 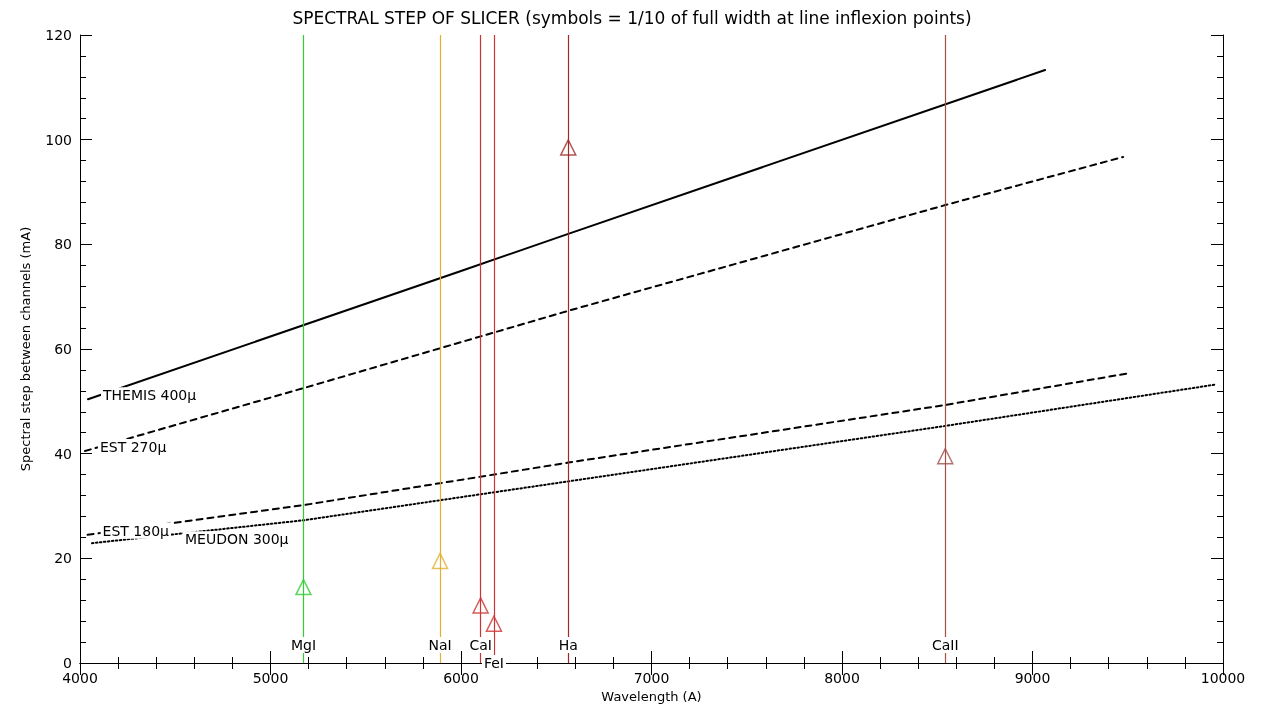 I want to click on y-tick-label: 80, so click(x=63, y=244).